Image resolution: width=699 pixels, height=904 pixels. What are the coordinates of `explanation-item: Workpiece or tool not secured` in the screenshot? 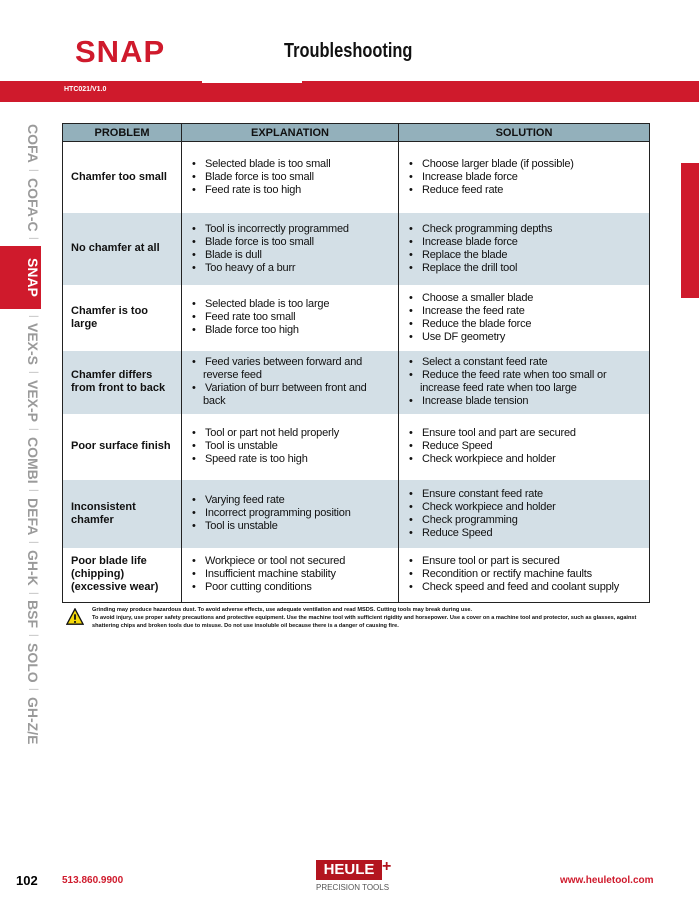 It's located at (290, 561).